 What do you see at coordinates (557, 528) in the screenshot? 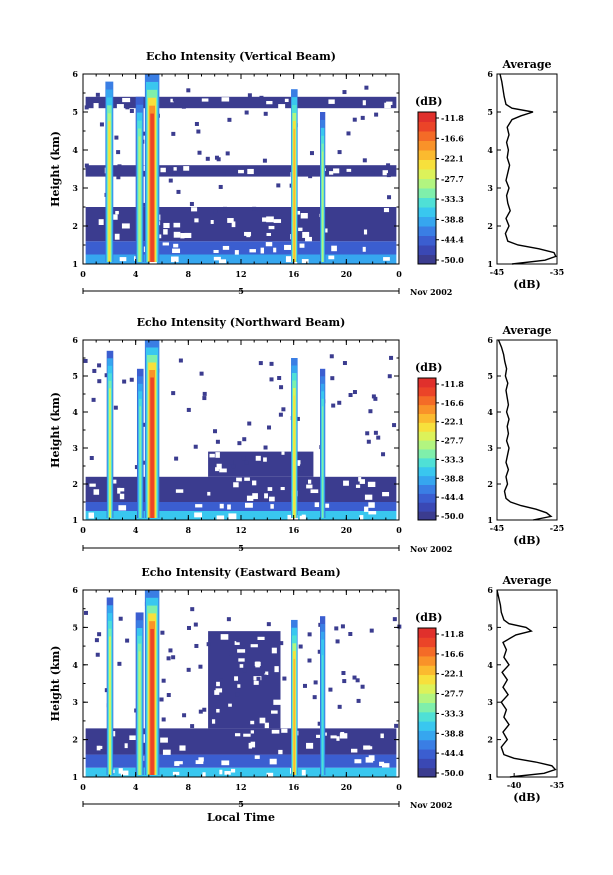
I see `average-x-tick-label: -25` at bounding box center [557, 528].